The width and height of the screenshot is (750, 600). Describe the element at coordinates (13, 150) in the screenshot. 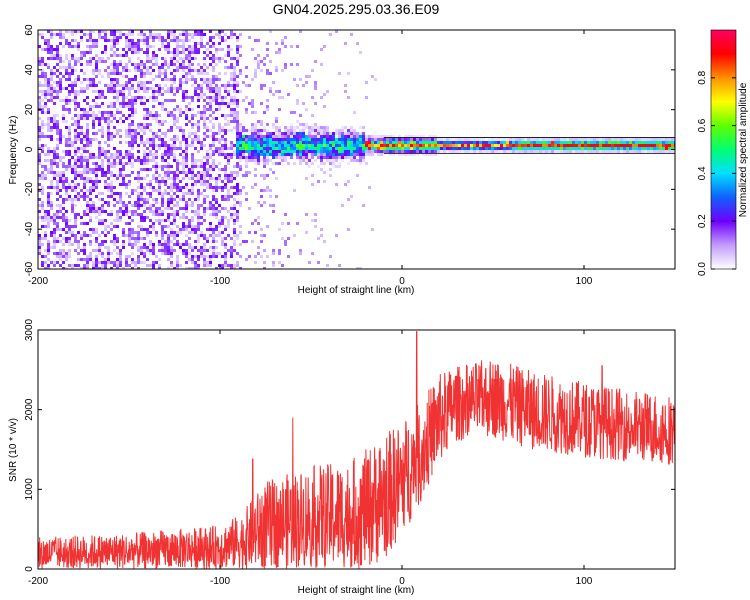

I see `spectrogram-y-label: Frequency (Hz)` at that location.